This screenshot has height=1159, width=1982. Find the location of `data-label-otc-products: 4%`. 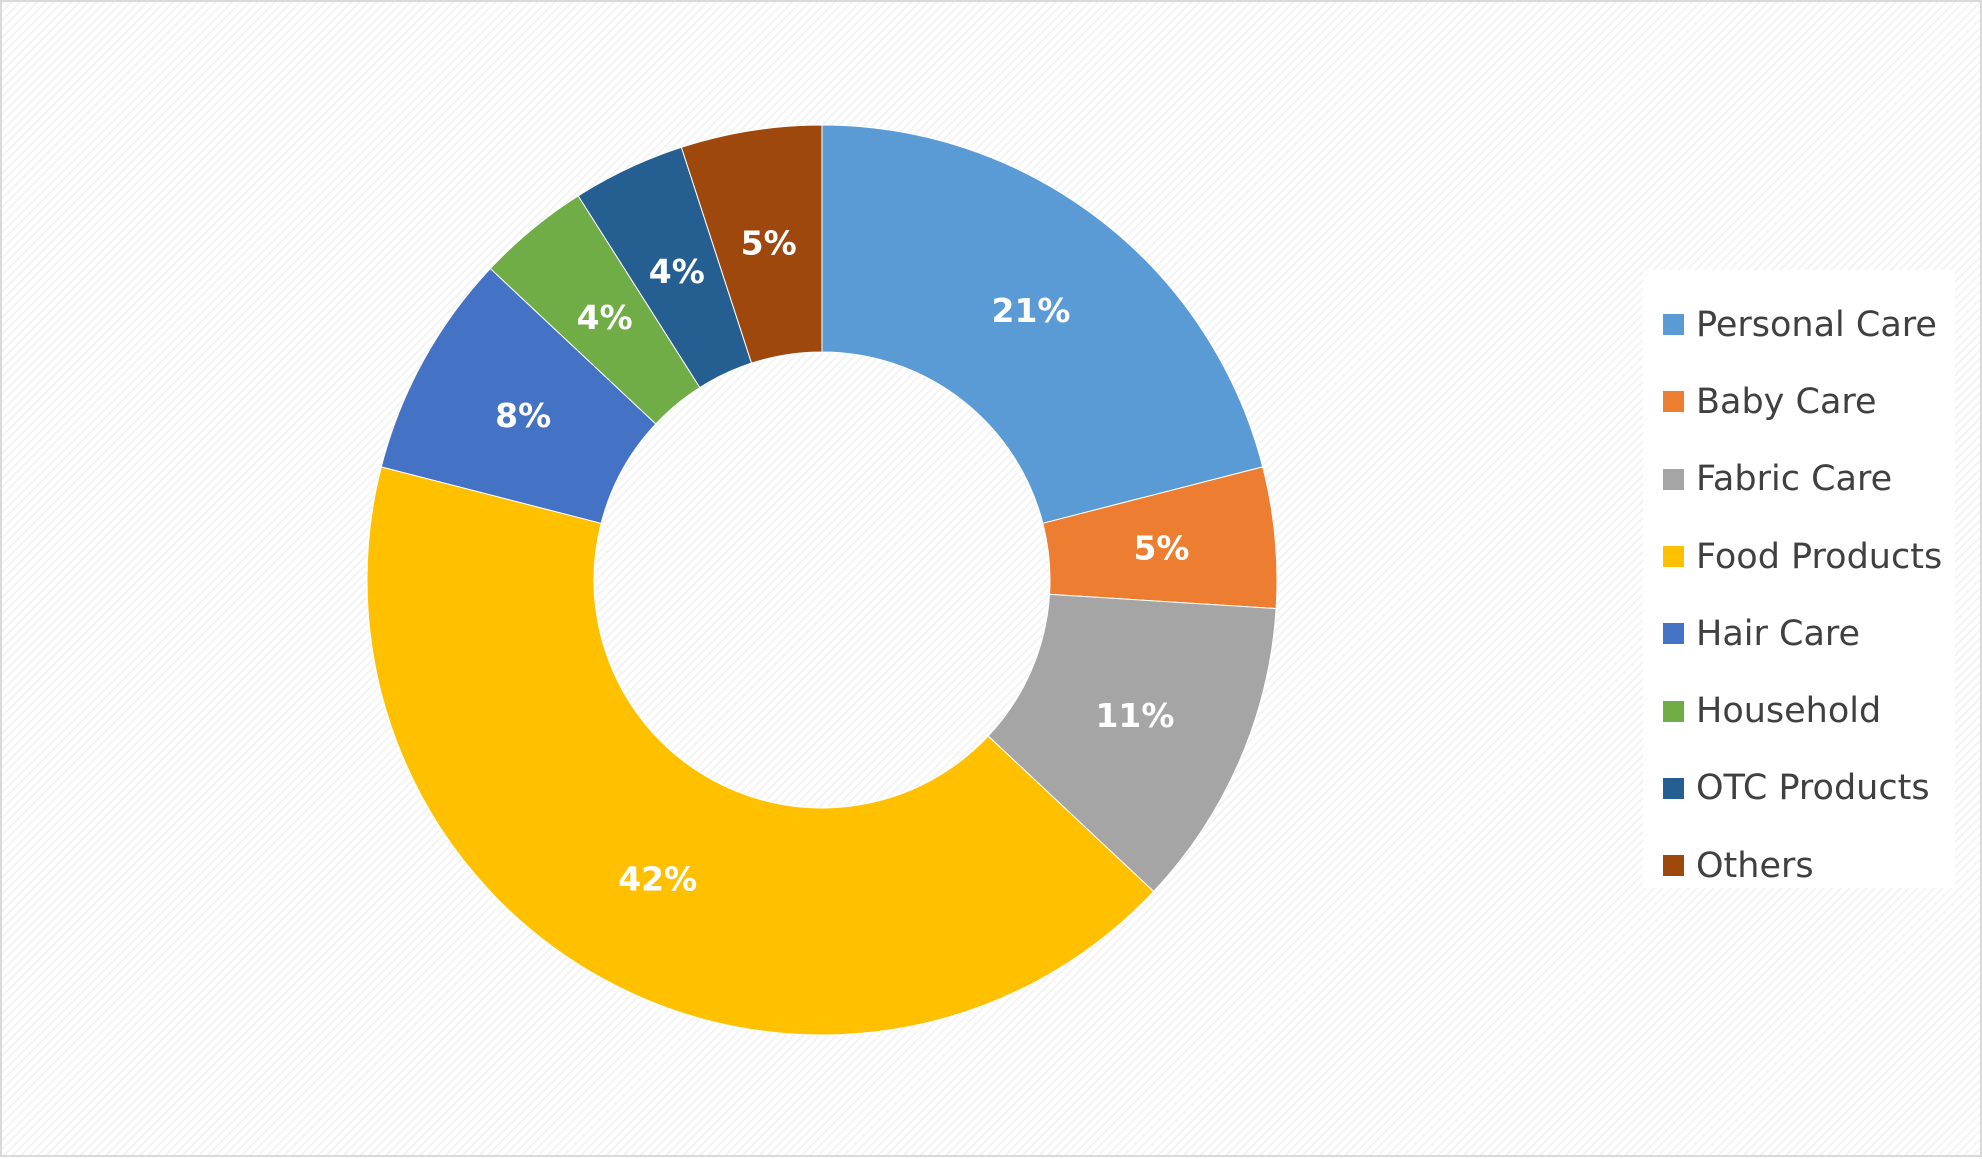

data-label-otc-products: 4% is located at coordinates (677, 271).